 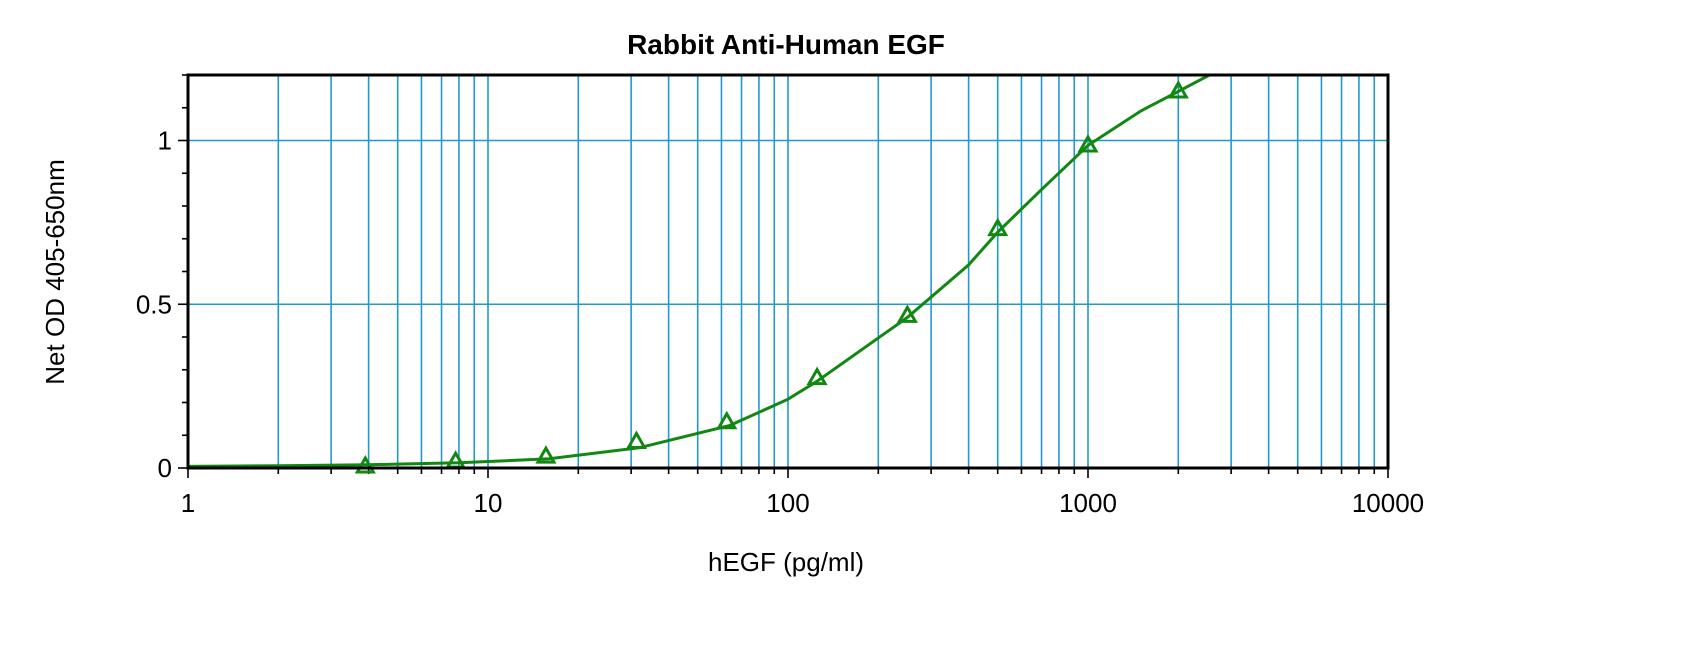 I want to click on x-tick-label: 100, so click(x=787, y=503).